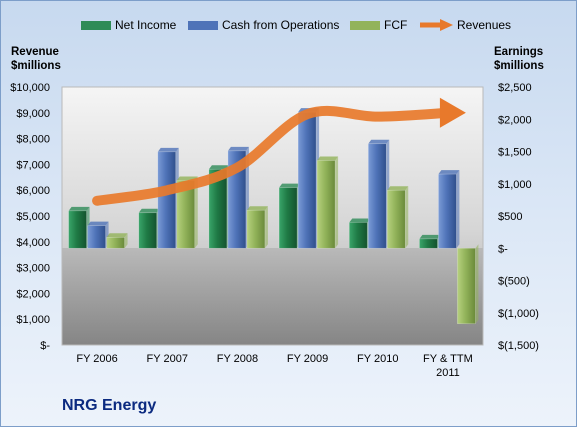 Image resolution: width=577 pixels, height=427 pixels. I want to click on left-axis-tick-label: $2,000, so click(33, 294).